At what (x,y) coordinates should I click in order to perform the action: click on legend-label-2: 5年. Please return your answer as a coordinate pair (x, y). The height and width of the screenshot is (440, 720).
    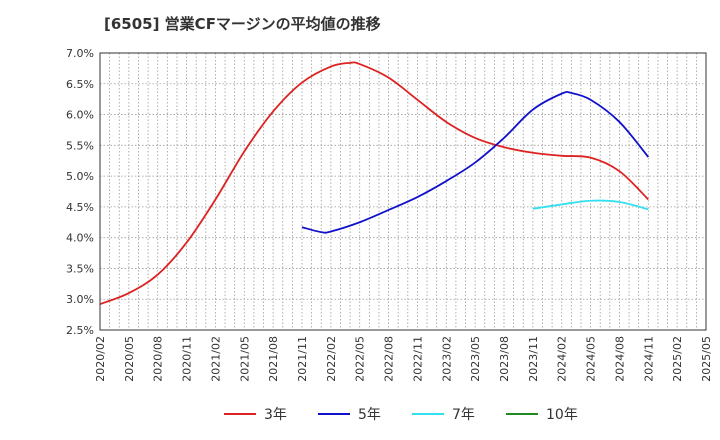
    Looking at the image, I should click on (369, 415).